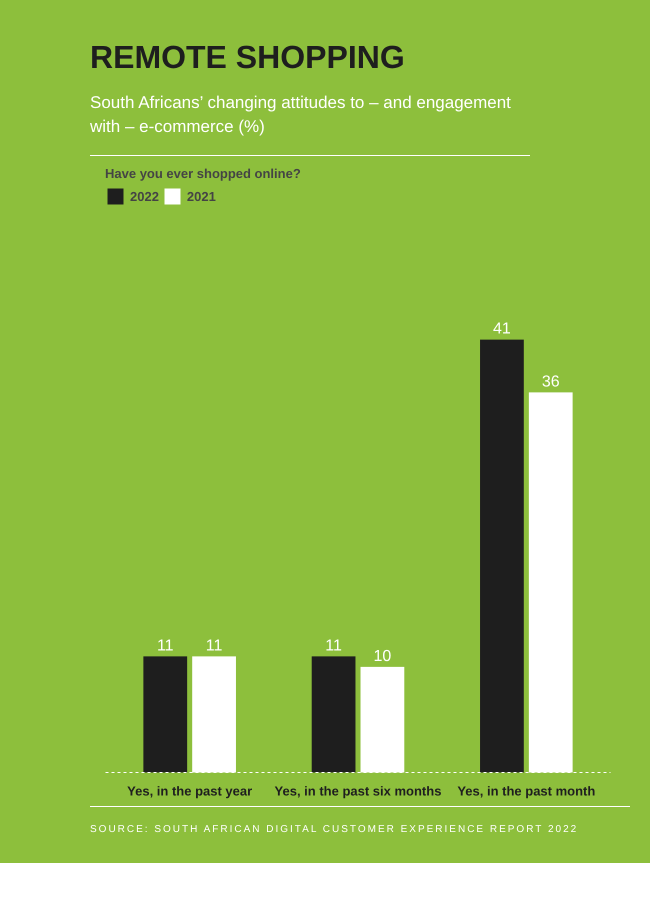 The image size is (650, 922). Describe the element at coordinates (334, 830) in the screenshot. I see `source-note: SOURCE: SOUTH AFRICAN DIGITAL CUSTOMER EXPERIENCE REPORT 2022` at that location.